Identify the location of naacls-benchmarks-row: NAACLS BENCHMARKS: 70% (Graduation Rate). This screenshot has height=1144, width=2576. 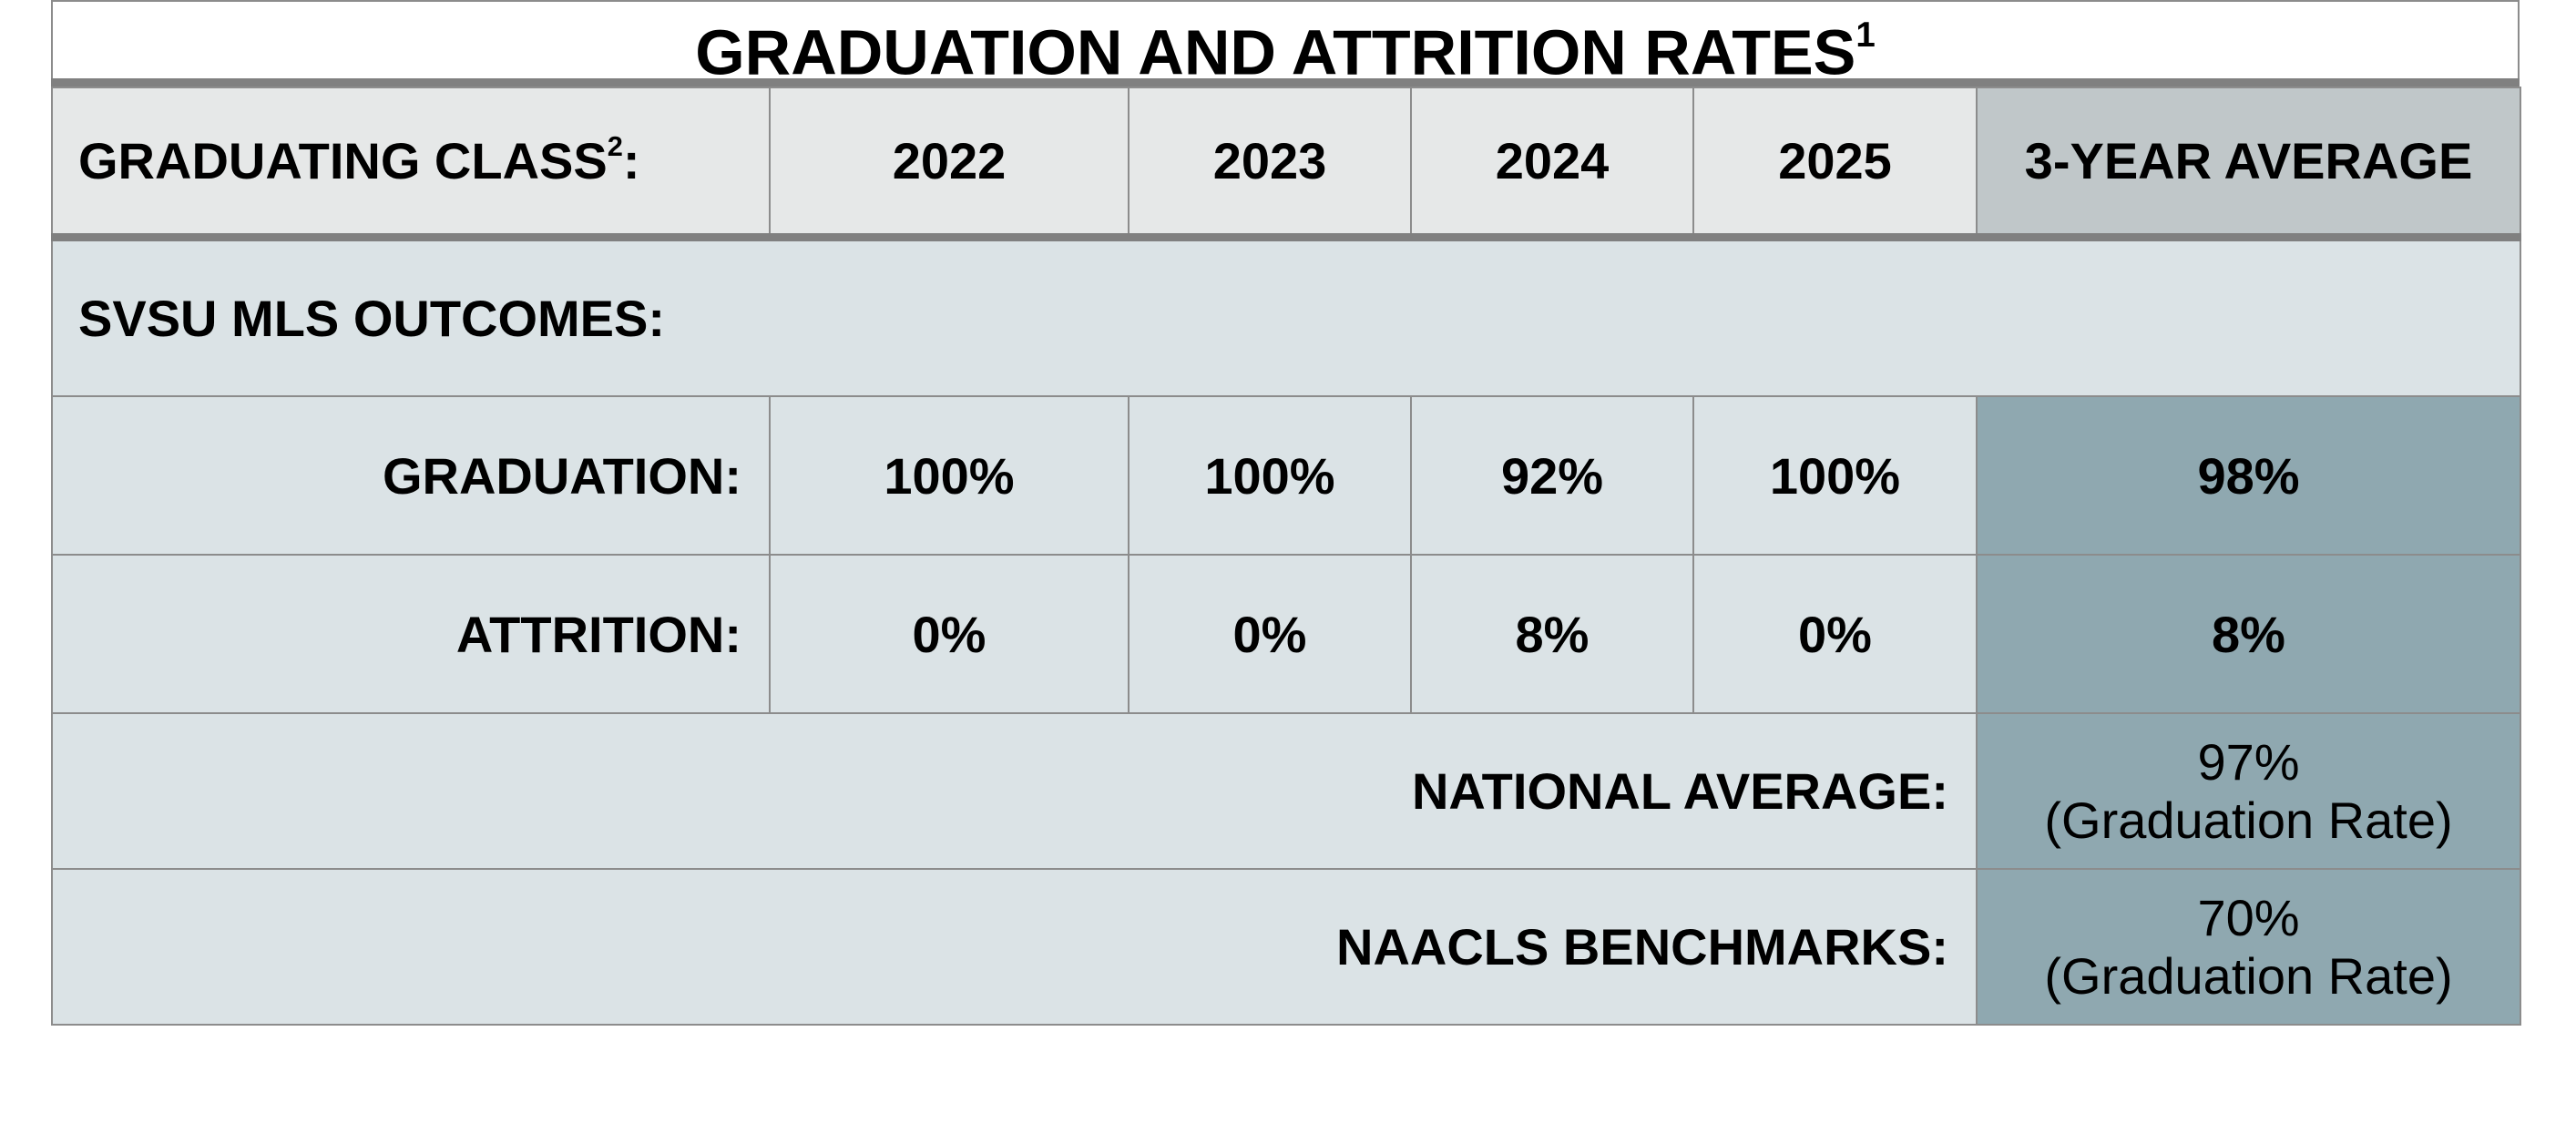
(1286, 947).